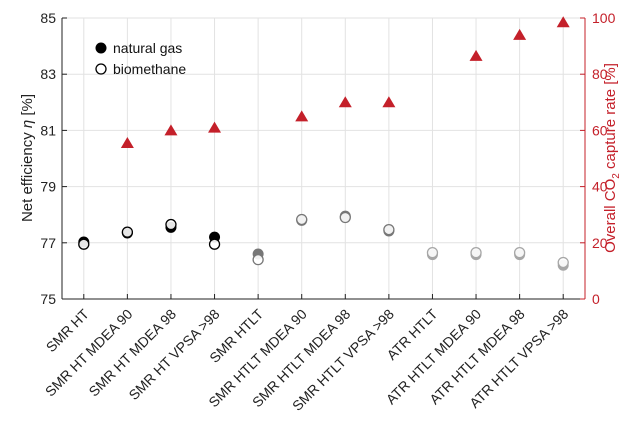 The image size is (632, 427). Describe the element at coordinates (610, 216) in the screenshot. I see `right-axis-title-prefix: Overall CO` at that location.